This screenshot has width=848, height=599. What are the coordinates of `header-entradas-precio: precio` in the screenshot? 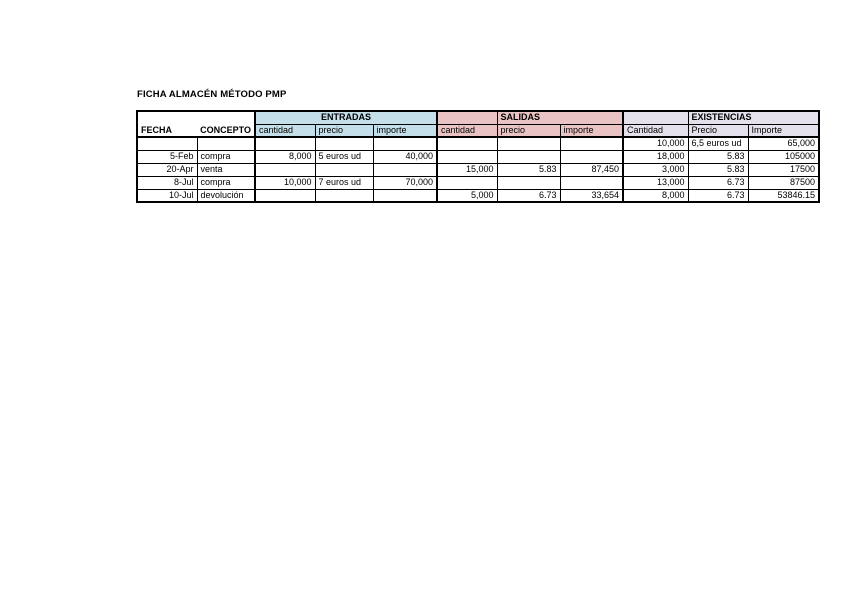 It's located at (344, 130).